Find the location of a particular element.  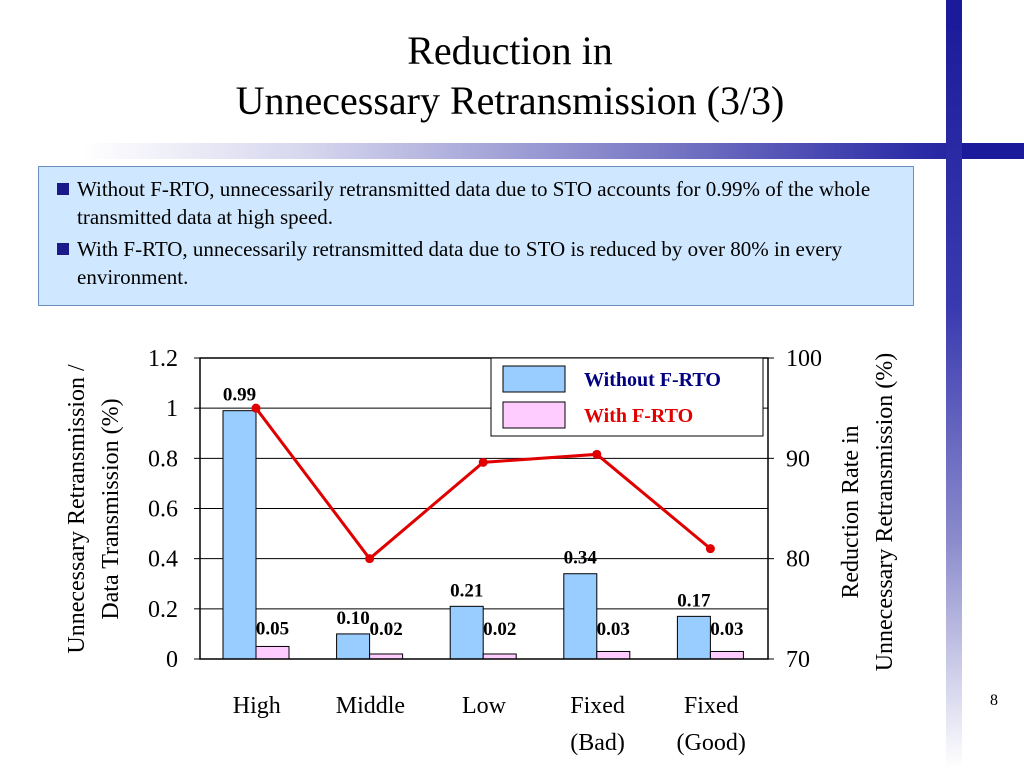

data-label: 0.34 is located at coordinates (581, 558).